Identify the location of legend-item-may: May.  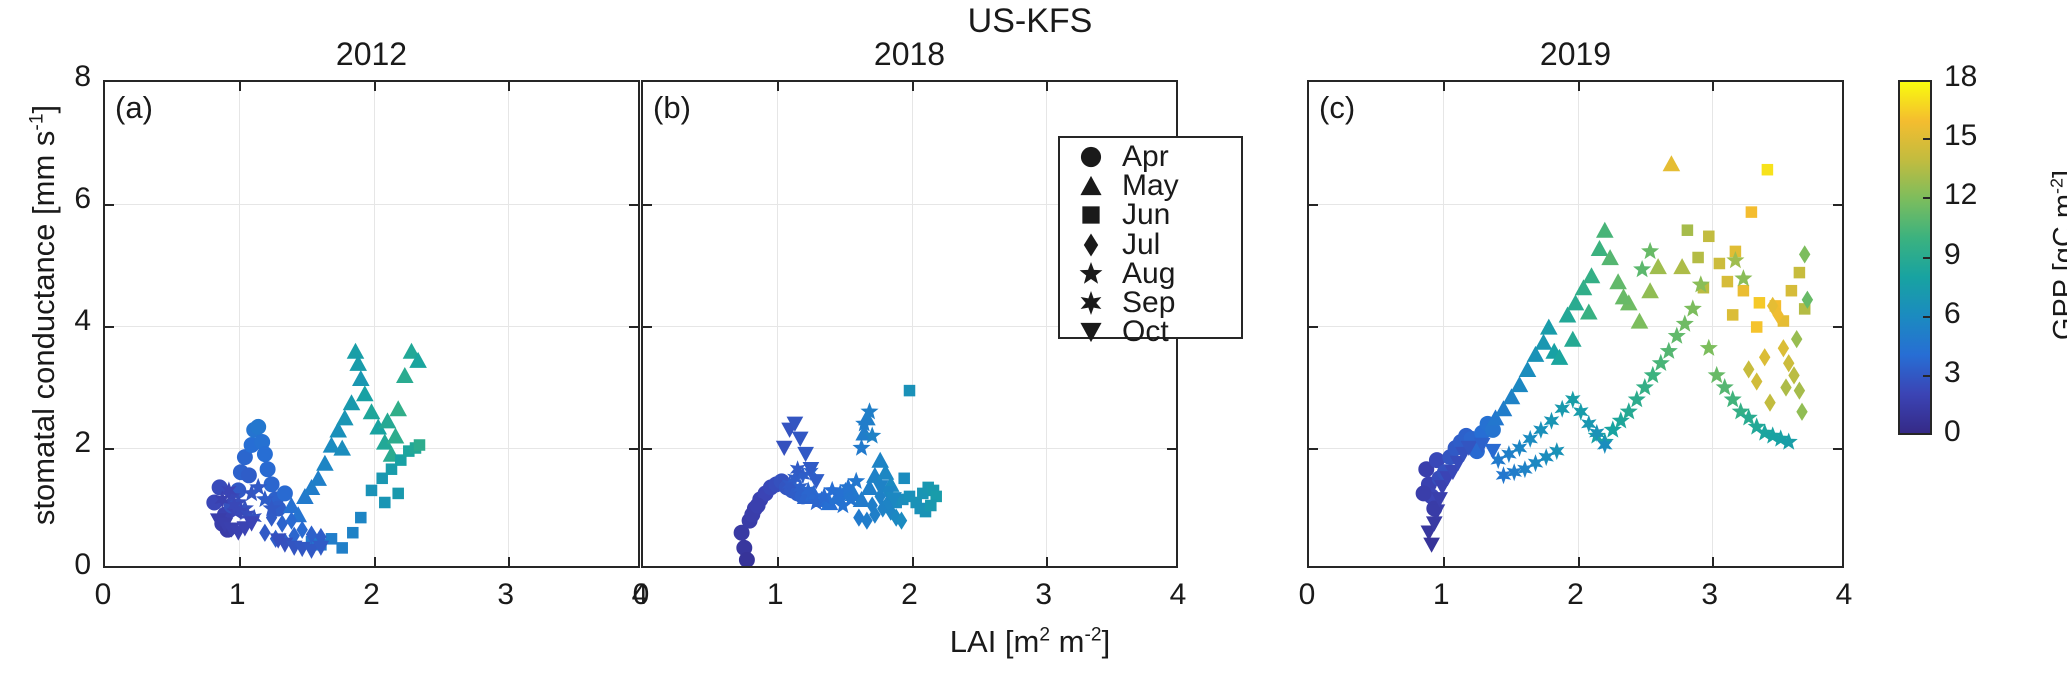
(1150, 185).